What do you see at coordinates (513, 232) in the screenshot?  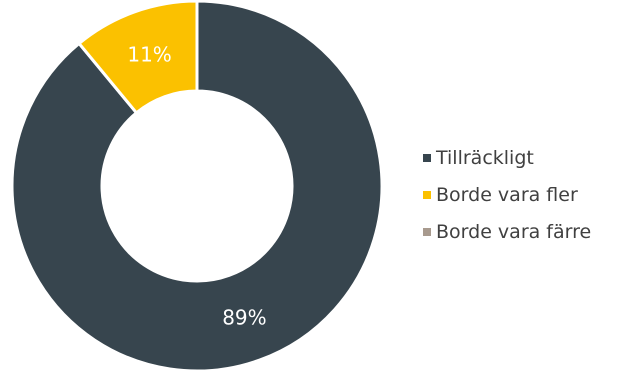 I see `legend-label-borde-vara-farre: Borde vara färre` at bounding box center [513, 232].